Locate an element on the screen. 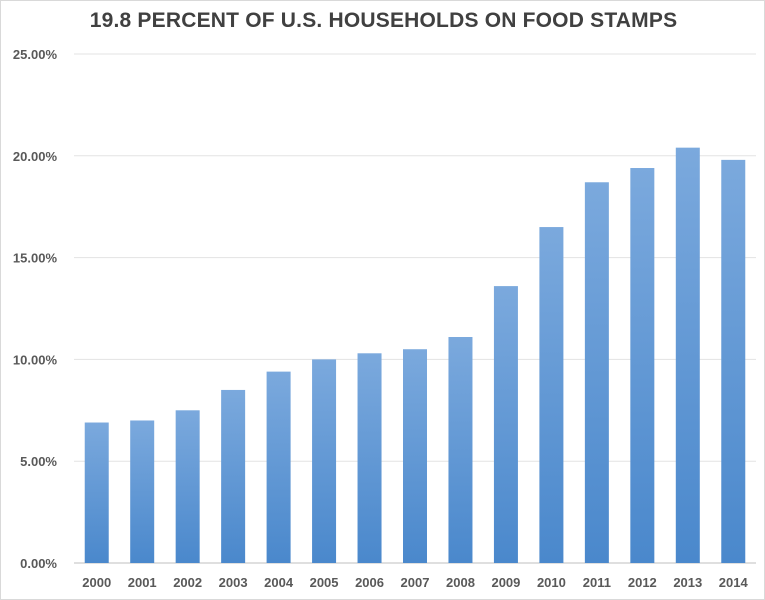 This screenshot has width=765, height=600. bar-2013 is located at coordinates (687, 355).